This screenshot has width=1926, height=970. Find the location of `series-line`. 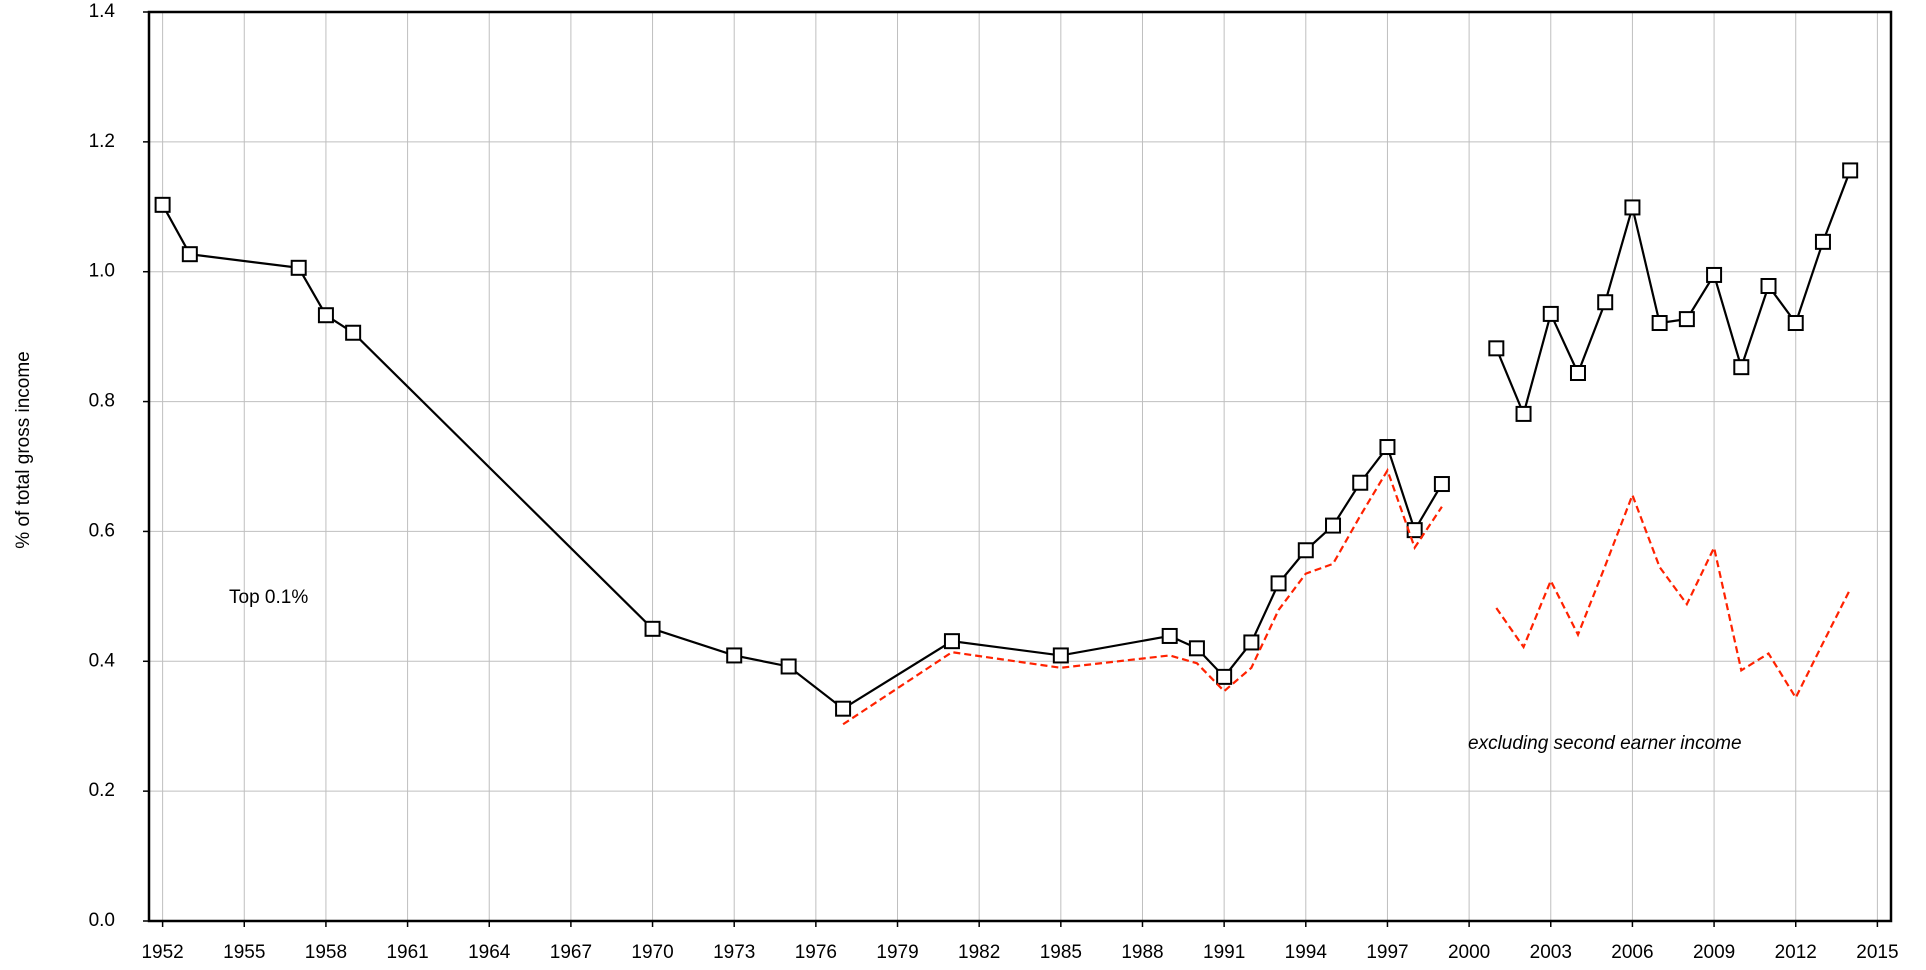

series-line is located at coordinates (1347, 596).